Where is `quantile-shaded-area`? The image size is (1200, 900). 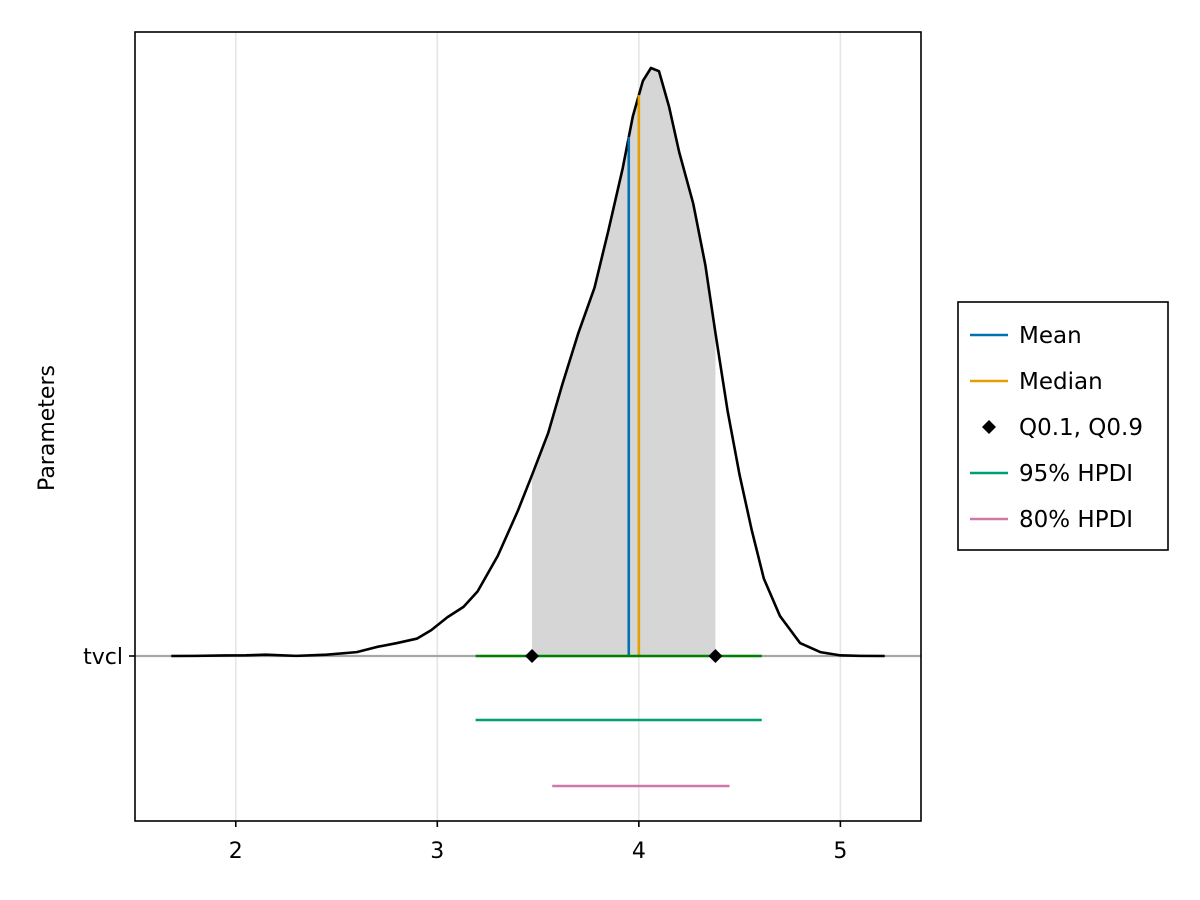
quantile-shaded-area is located at coordinates (624, 362).